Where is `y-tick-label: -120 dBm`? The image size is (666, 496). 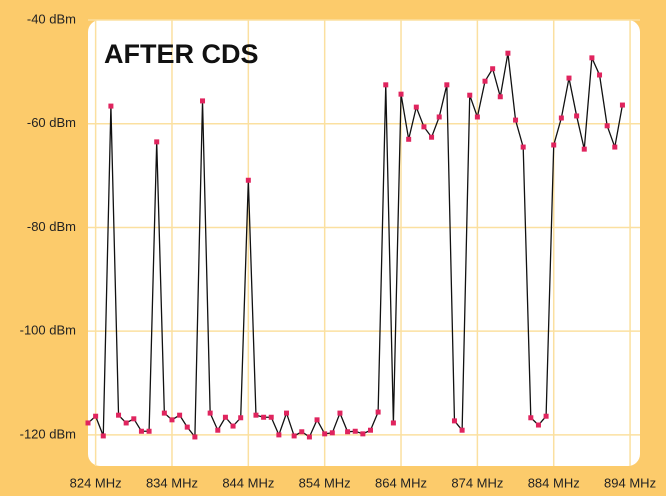
y-tick-label: -120 dBm is located at coordinates (48, 433).